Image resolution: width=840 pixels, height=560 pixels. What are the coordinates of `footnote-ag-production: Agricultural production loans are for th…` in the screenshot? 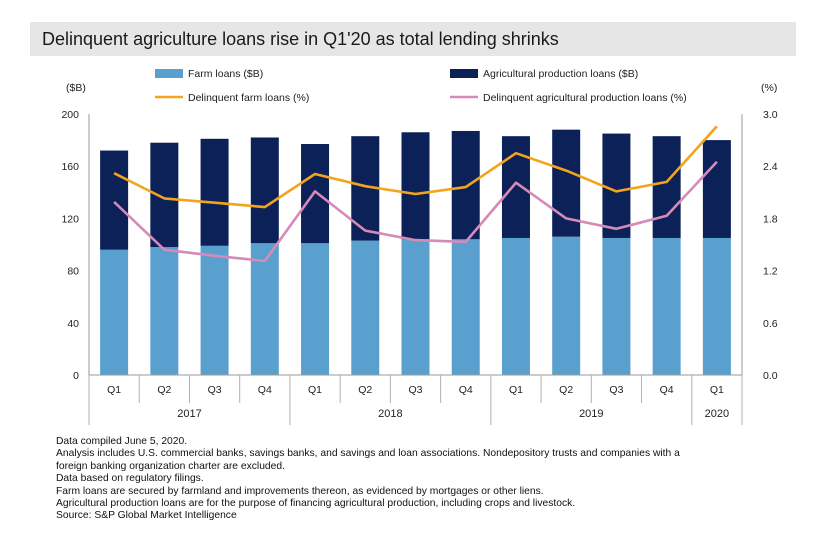 It's located at (316, 504).